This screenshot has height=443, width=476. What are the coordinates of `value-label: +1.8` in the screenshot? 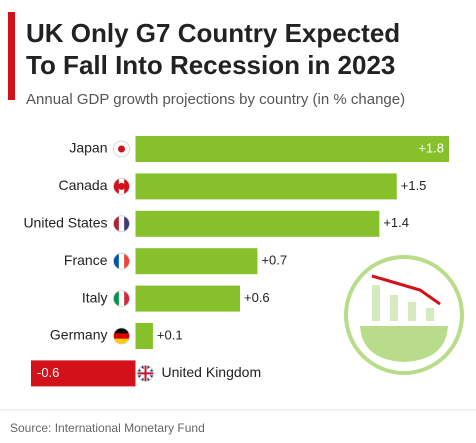 It's located at (431, 147).